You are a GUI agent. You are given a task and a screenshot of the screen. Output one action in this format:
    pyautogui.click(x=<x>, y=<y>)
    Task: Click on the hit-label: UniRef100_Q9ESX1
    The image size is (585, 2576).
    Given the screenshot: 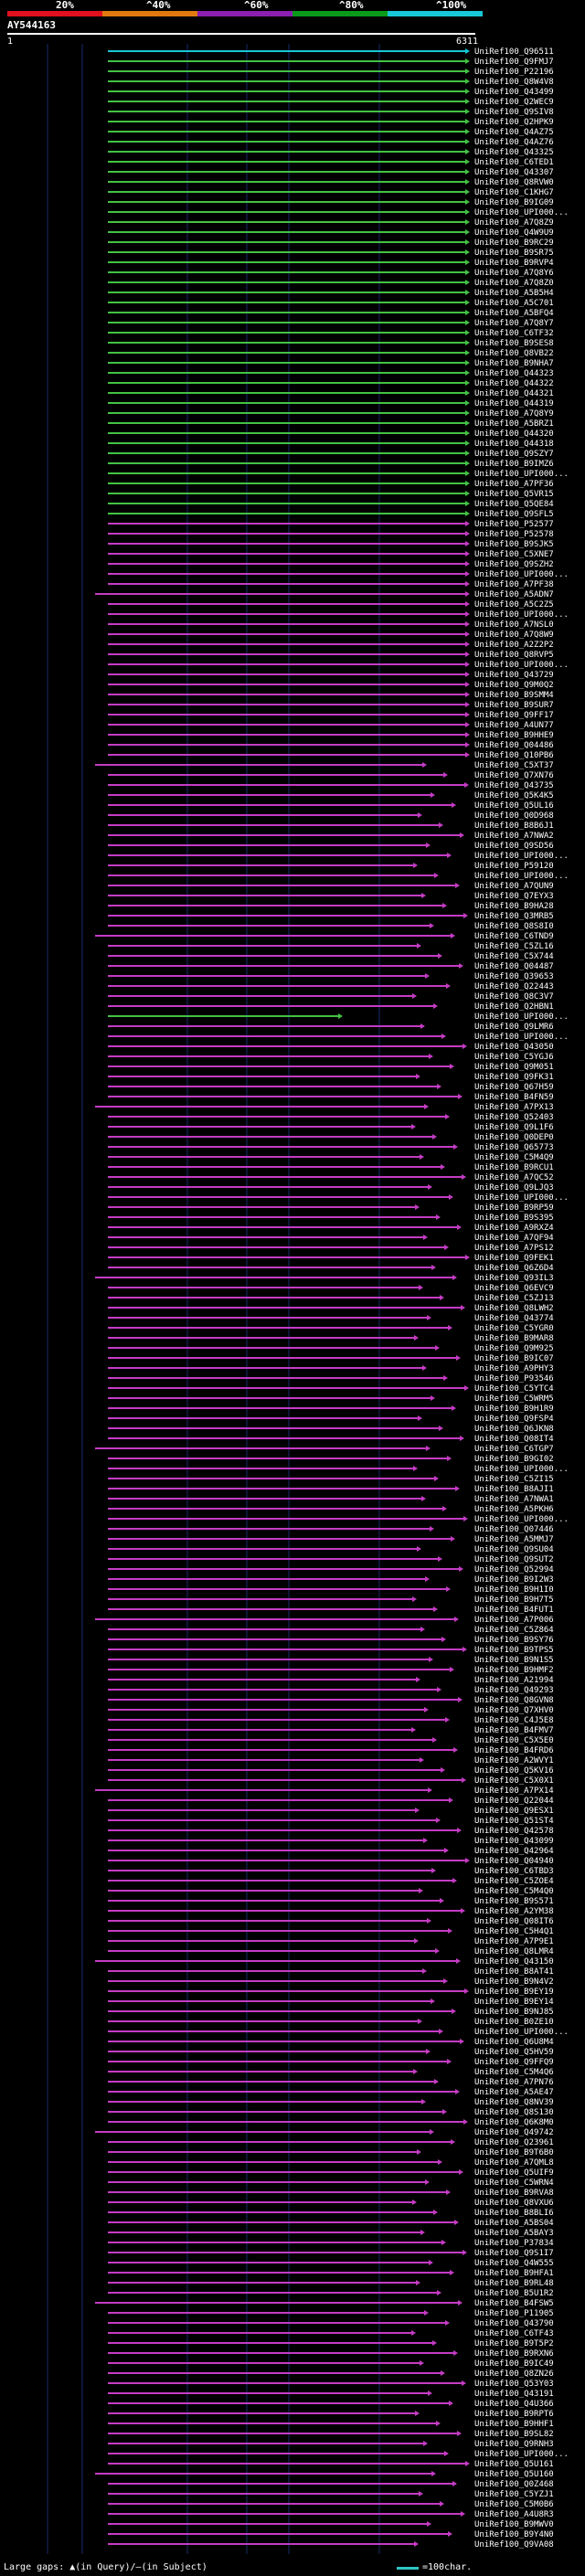 What is the action you would take?
    pyautogui.click(x=514, y=1811)
    